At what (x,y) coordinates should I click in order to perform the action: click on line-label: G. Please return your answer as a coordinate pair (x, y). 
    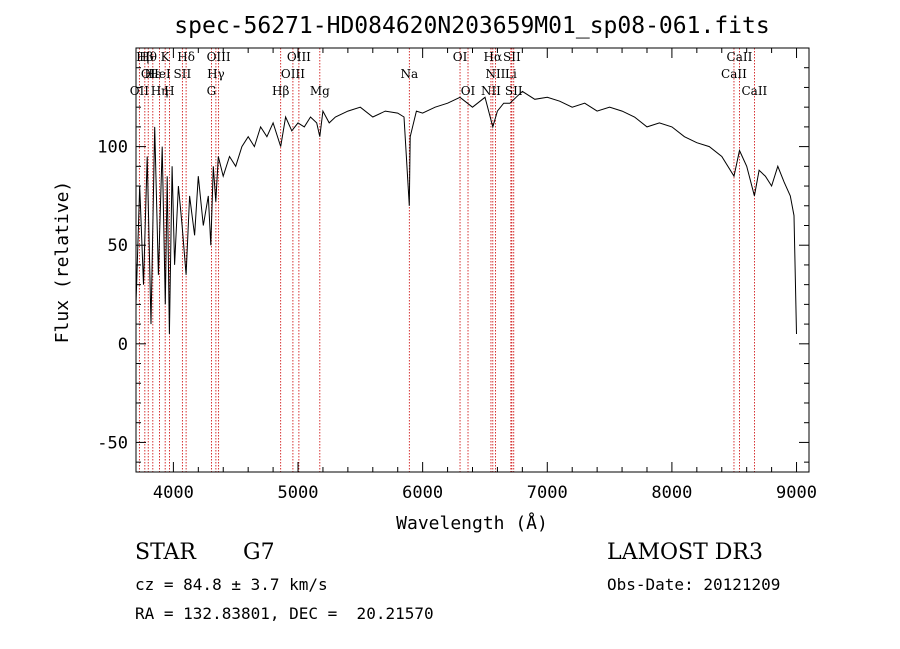
    Looking at the image, I should click on (212, 91).